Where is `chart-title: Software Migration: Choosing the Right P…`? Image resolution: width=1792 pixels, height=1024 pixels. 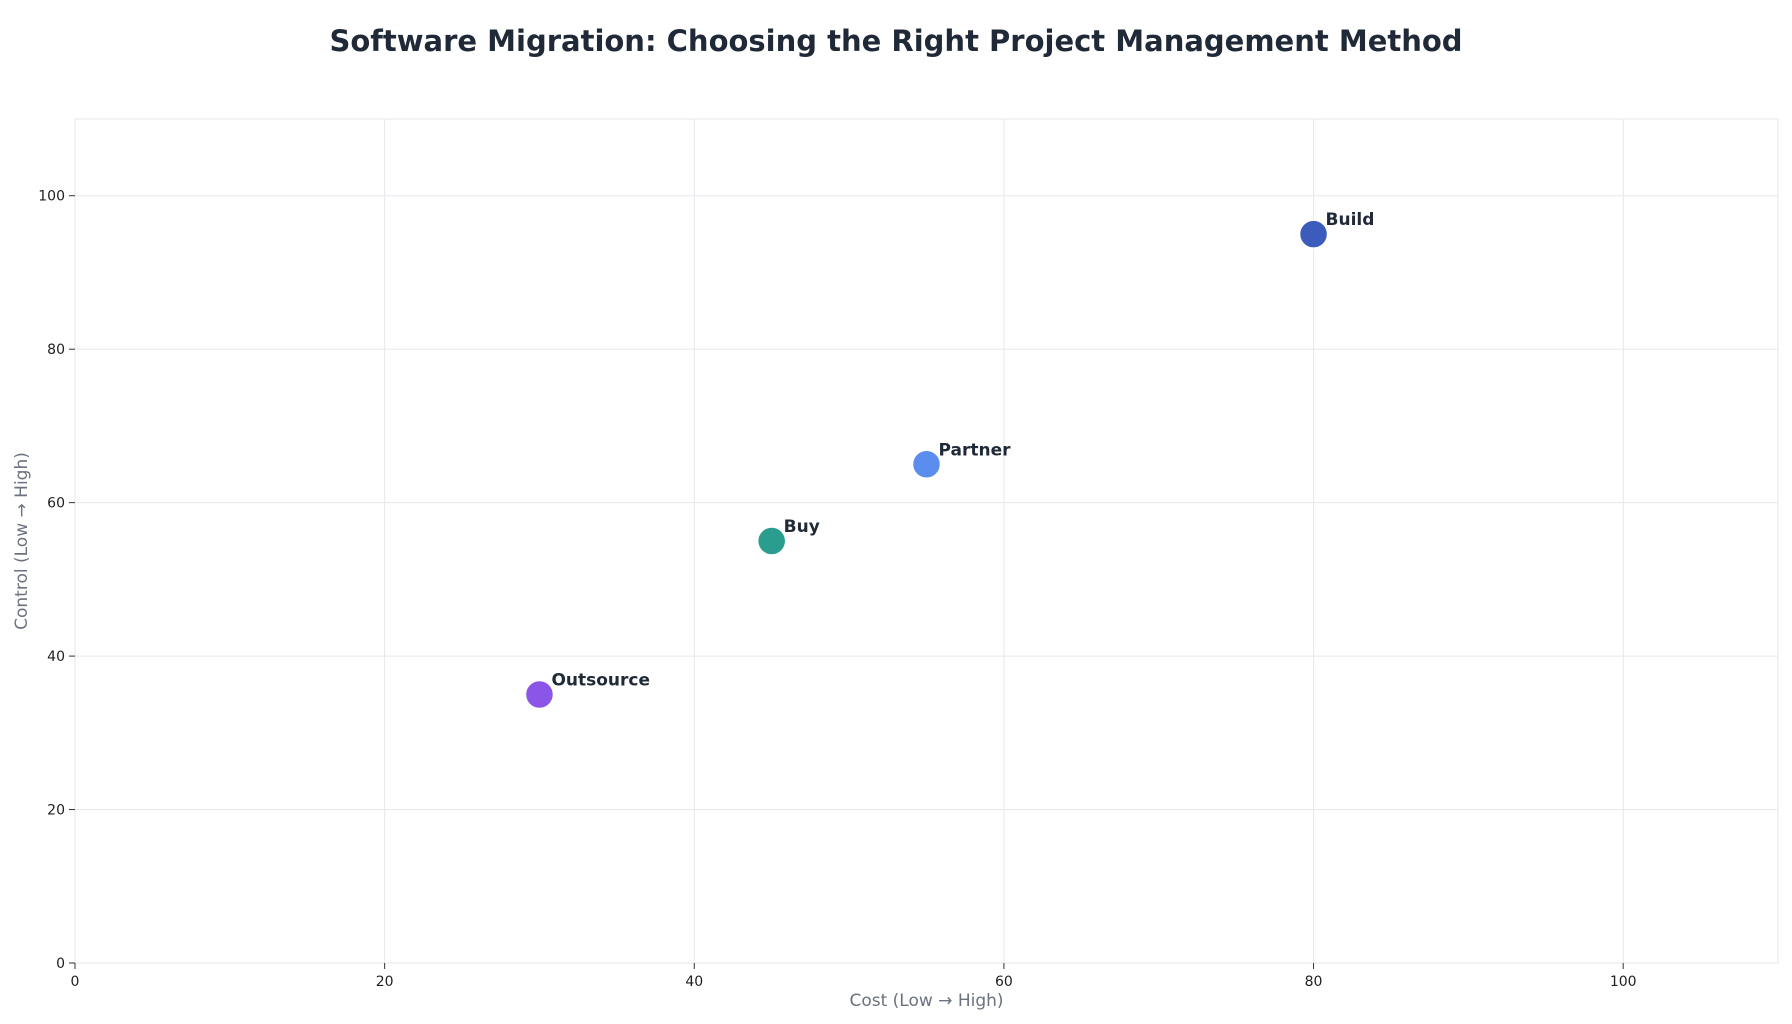
chart-title: Software Migration: Choosing the Right P… is located at coordinates (896, 41).